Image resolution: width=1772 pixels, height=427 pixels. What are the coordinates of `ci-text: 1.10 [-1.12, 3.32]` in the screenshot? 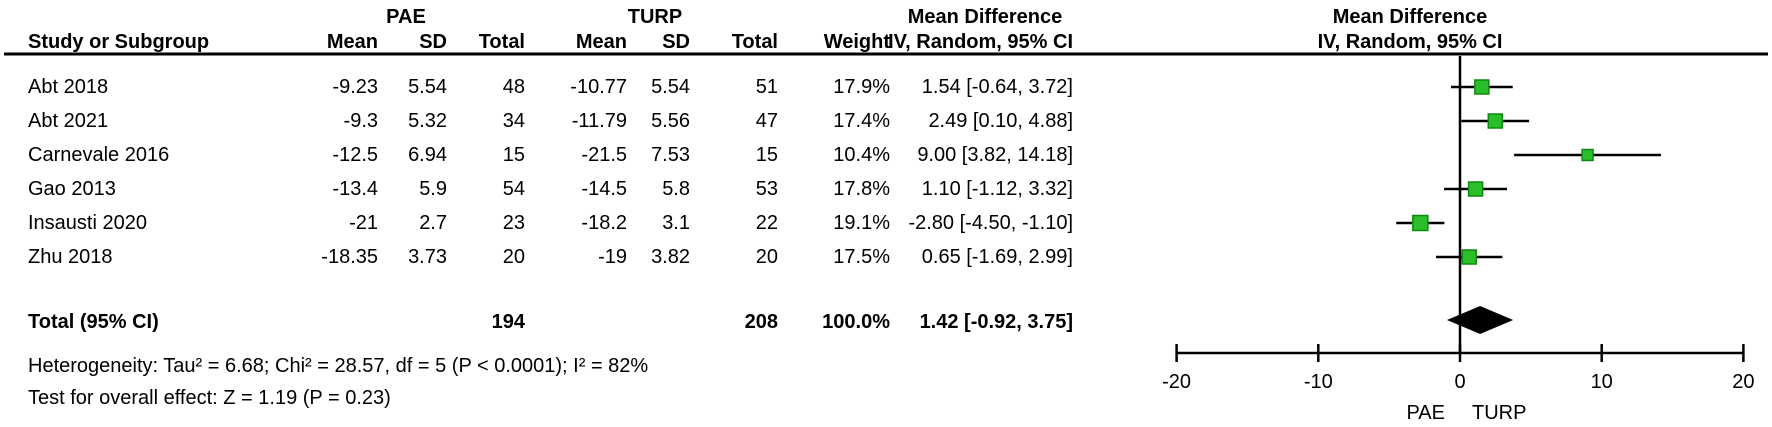 It's located at (997, 189).